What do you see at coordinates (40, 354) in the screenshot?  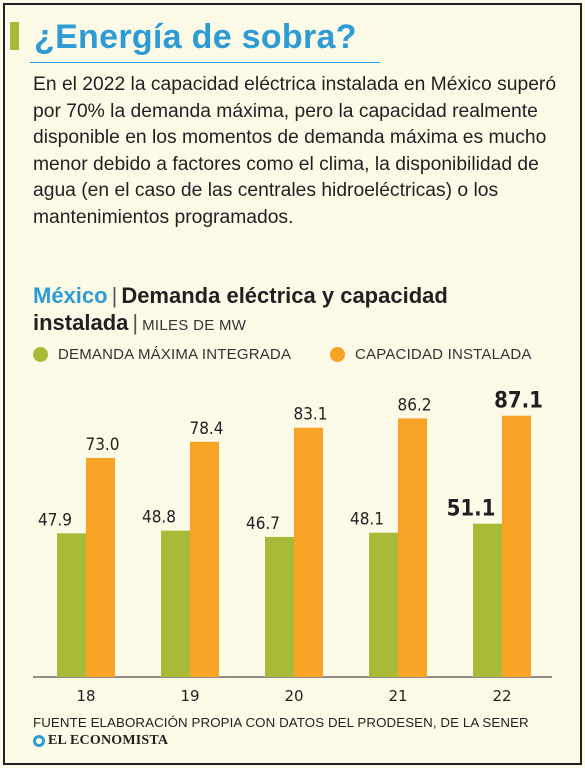 I see `legend-swatch-demanda` at bounding box center [40, 354].